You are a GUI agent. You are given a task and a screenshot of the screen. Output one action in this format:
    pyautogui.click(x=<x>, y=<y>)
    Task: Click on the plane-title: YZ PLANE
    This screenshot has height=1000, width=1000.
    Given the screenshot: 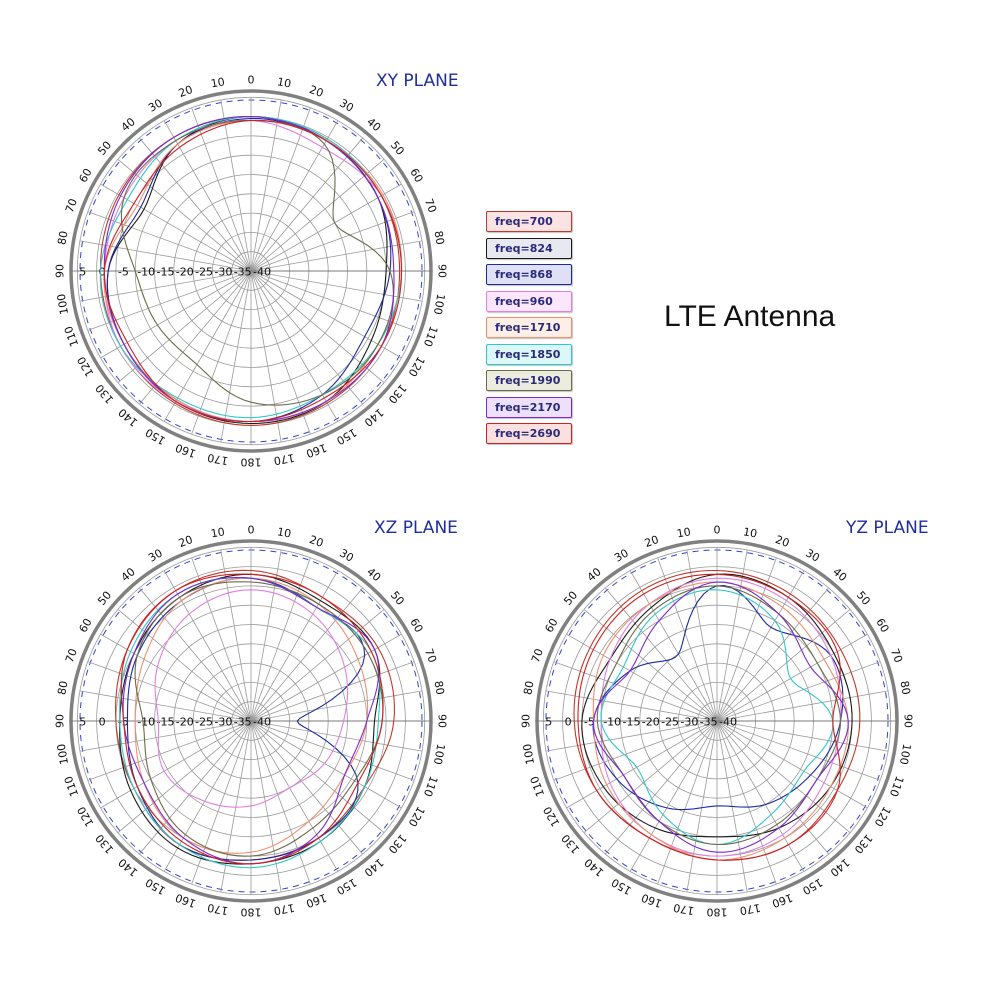 What is the action you would take?
    pyautogui.click(x=887, y=528)
    